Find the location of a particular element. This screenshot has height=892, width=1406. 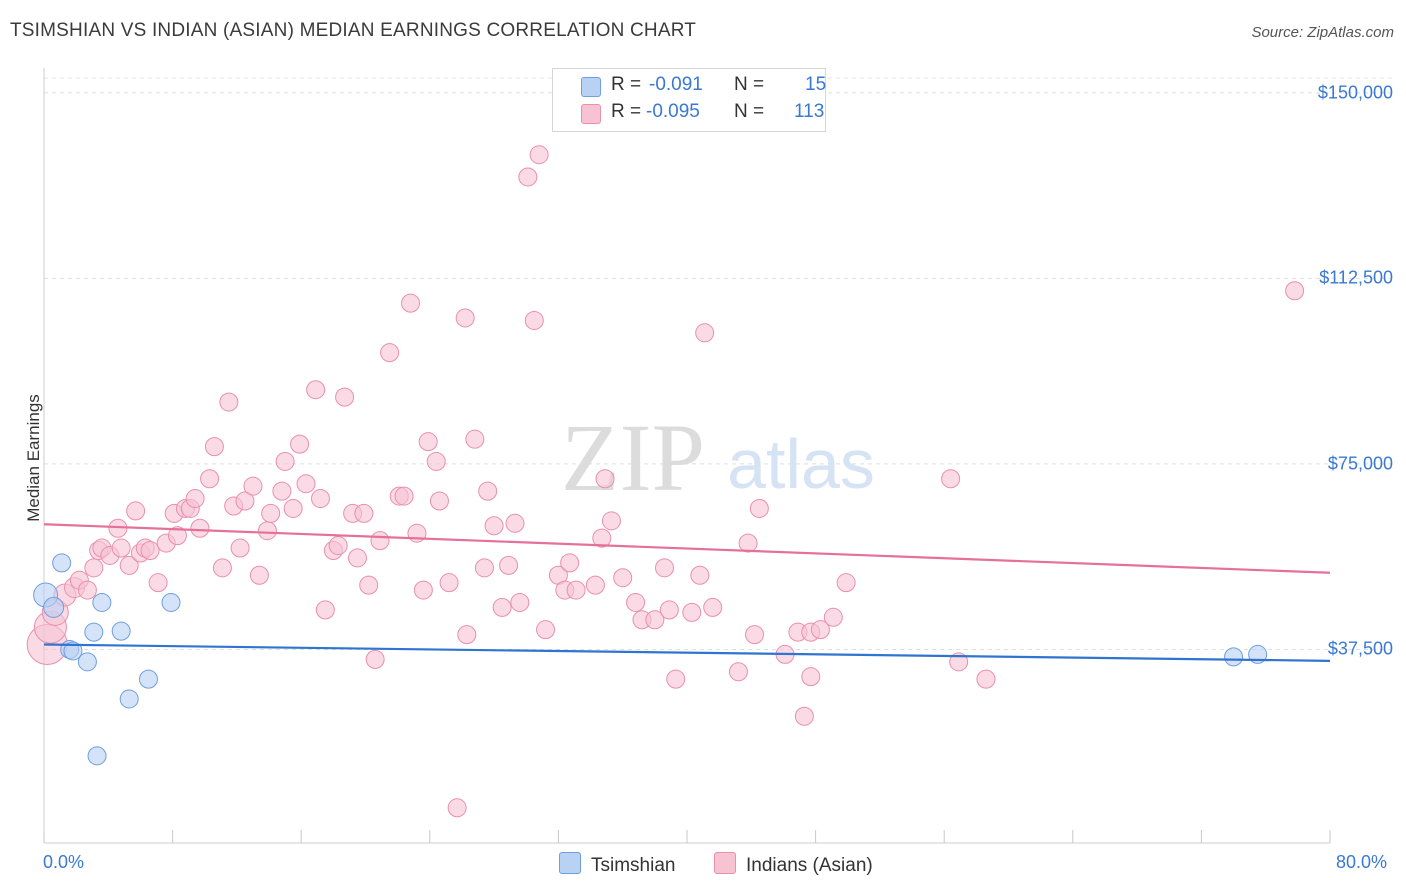

y-tick-label: $112,500 is located at coordinates (1356, 277).